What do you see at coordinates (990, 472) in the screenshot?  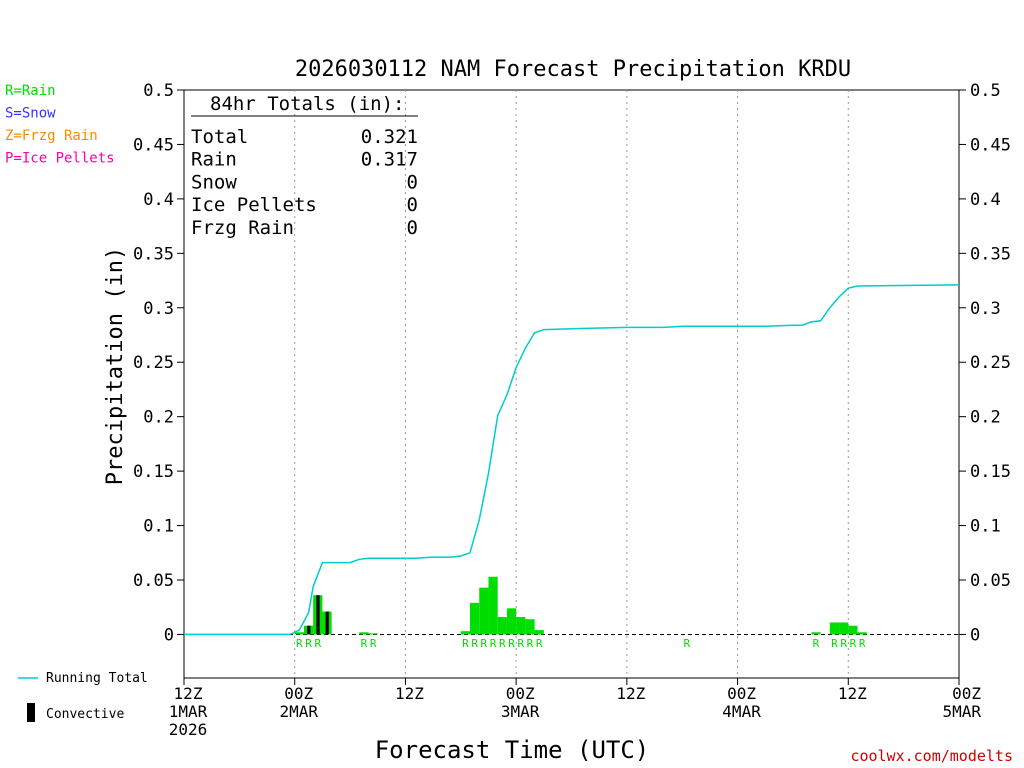 I see `y-tick-label-right: 0.15` at bounding box center [990, 472].